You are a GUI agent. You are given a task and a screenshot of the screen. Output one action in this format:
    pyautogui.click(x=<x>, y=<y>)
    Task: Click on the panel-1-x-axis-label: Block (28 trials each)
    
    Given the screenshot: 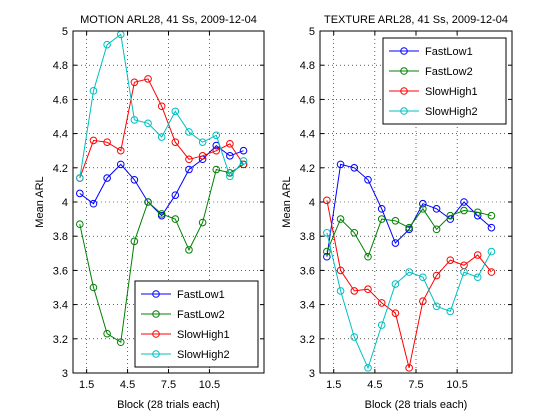 What is the action you would take?
    pyautogui.click(x=168, y=405)
    